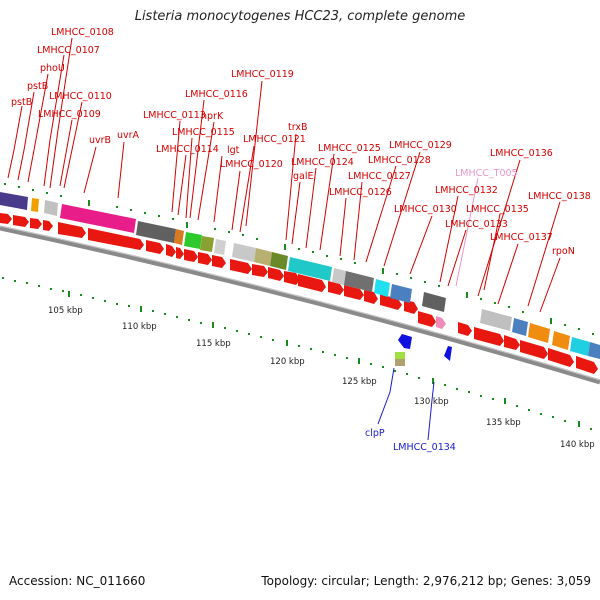 This screenshot has height=600, width=600. What do you see at coordinates (69, 114) in the screenshot?
I see `gene-label: LMHCC_0109` at bounding box center [69, 114].